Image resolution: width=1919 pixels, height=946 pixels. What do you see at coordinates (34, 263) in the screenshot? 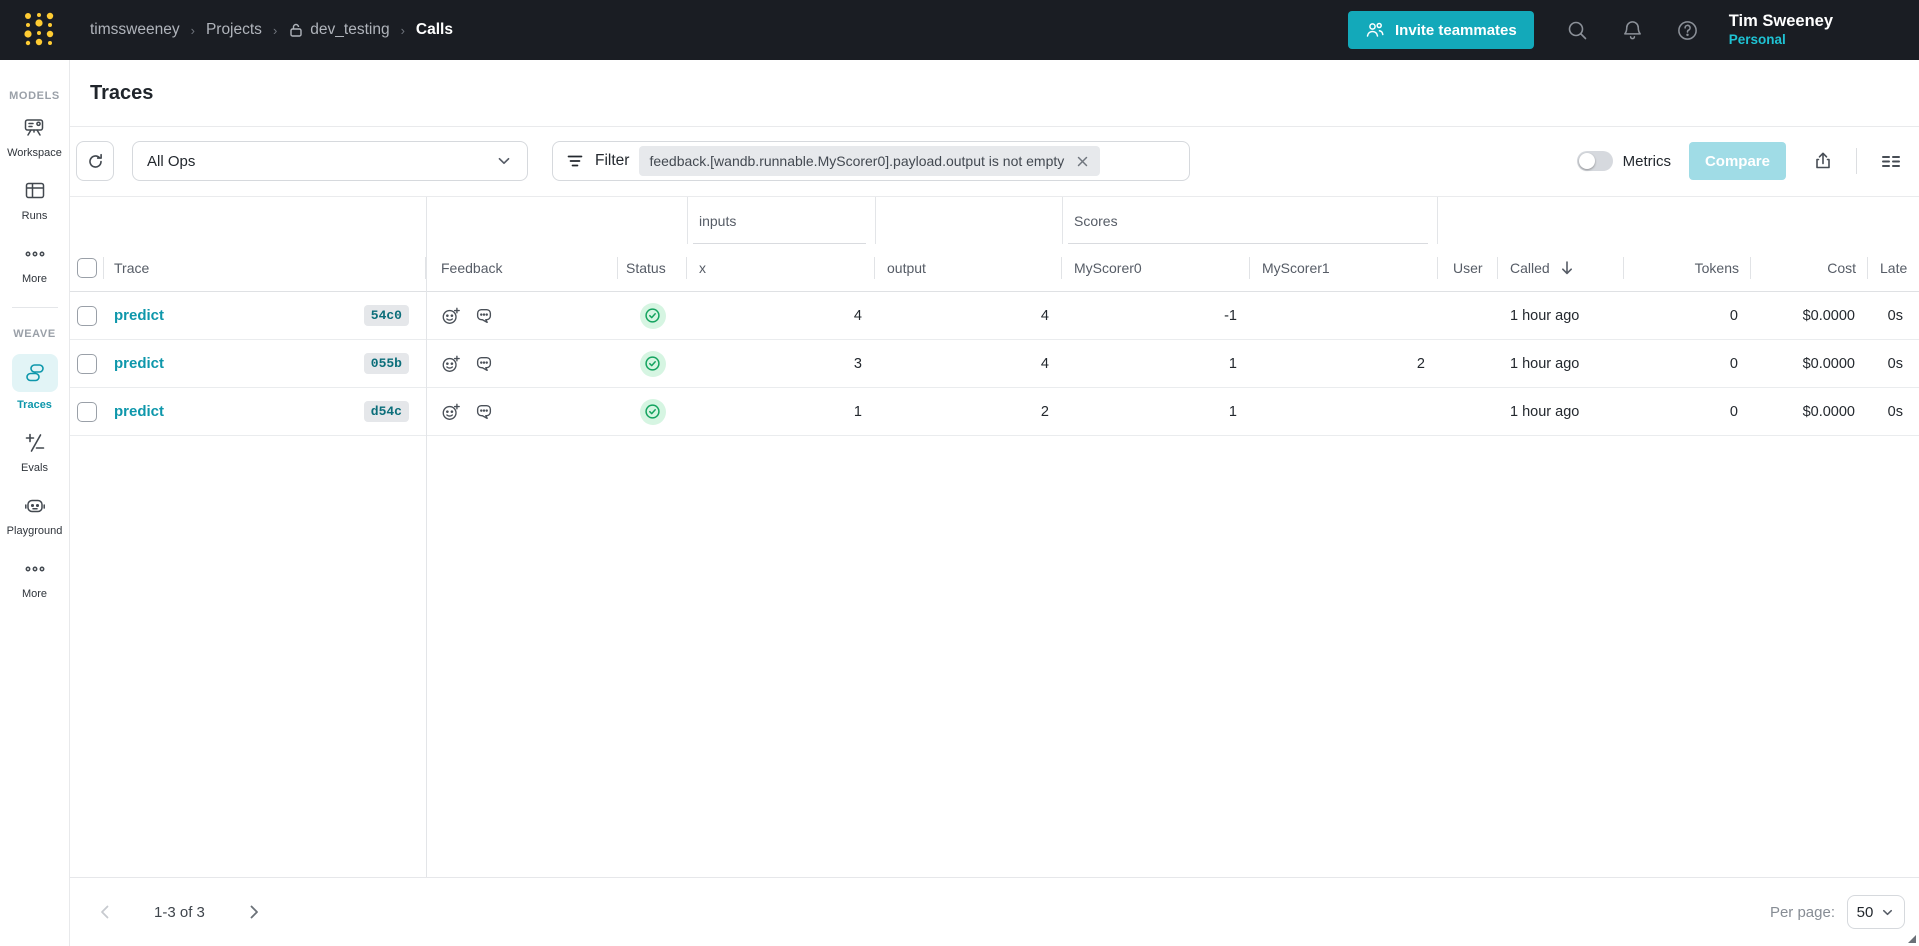
I see `sidebar-item-models-more: More` at bounding box center [34, 263].